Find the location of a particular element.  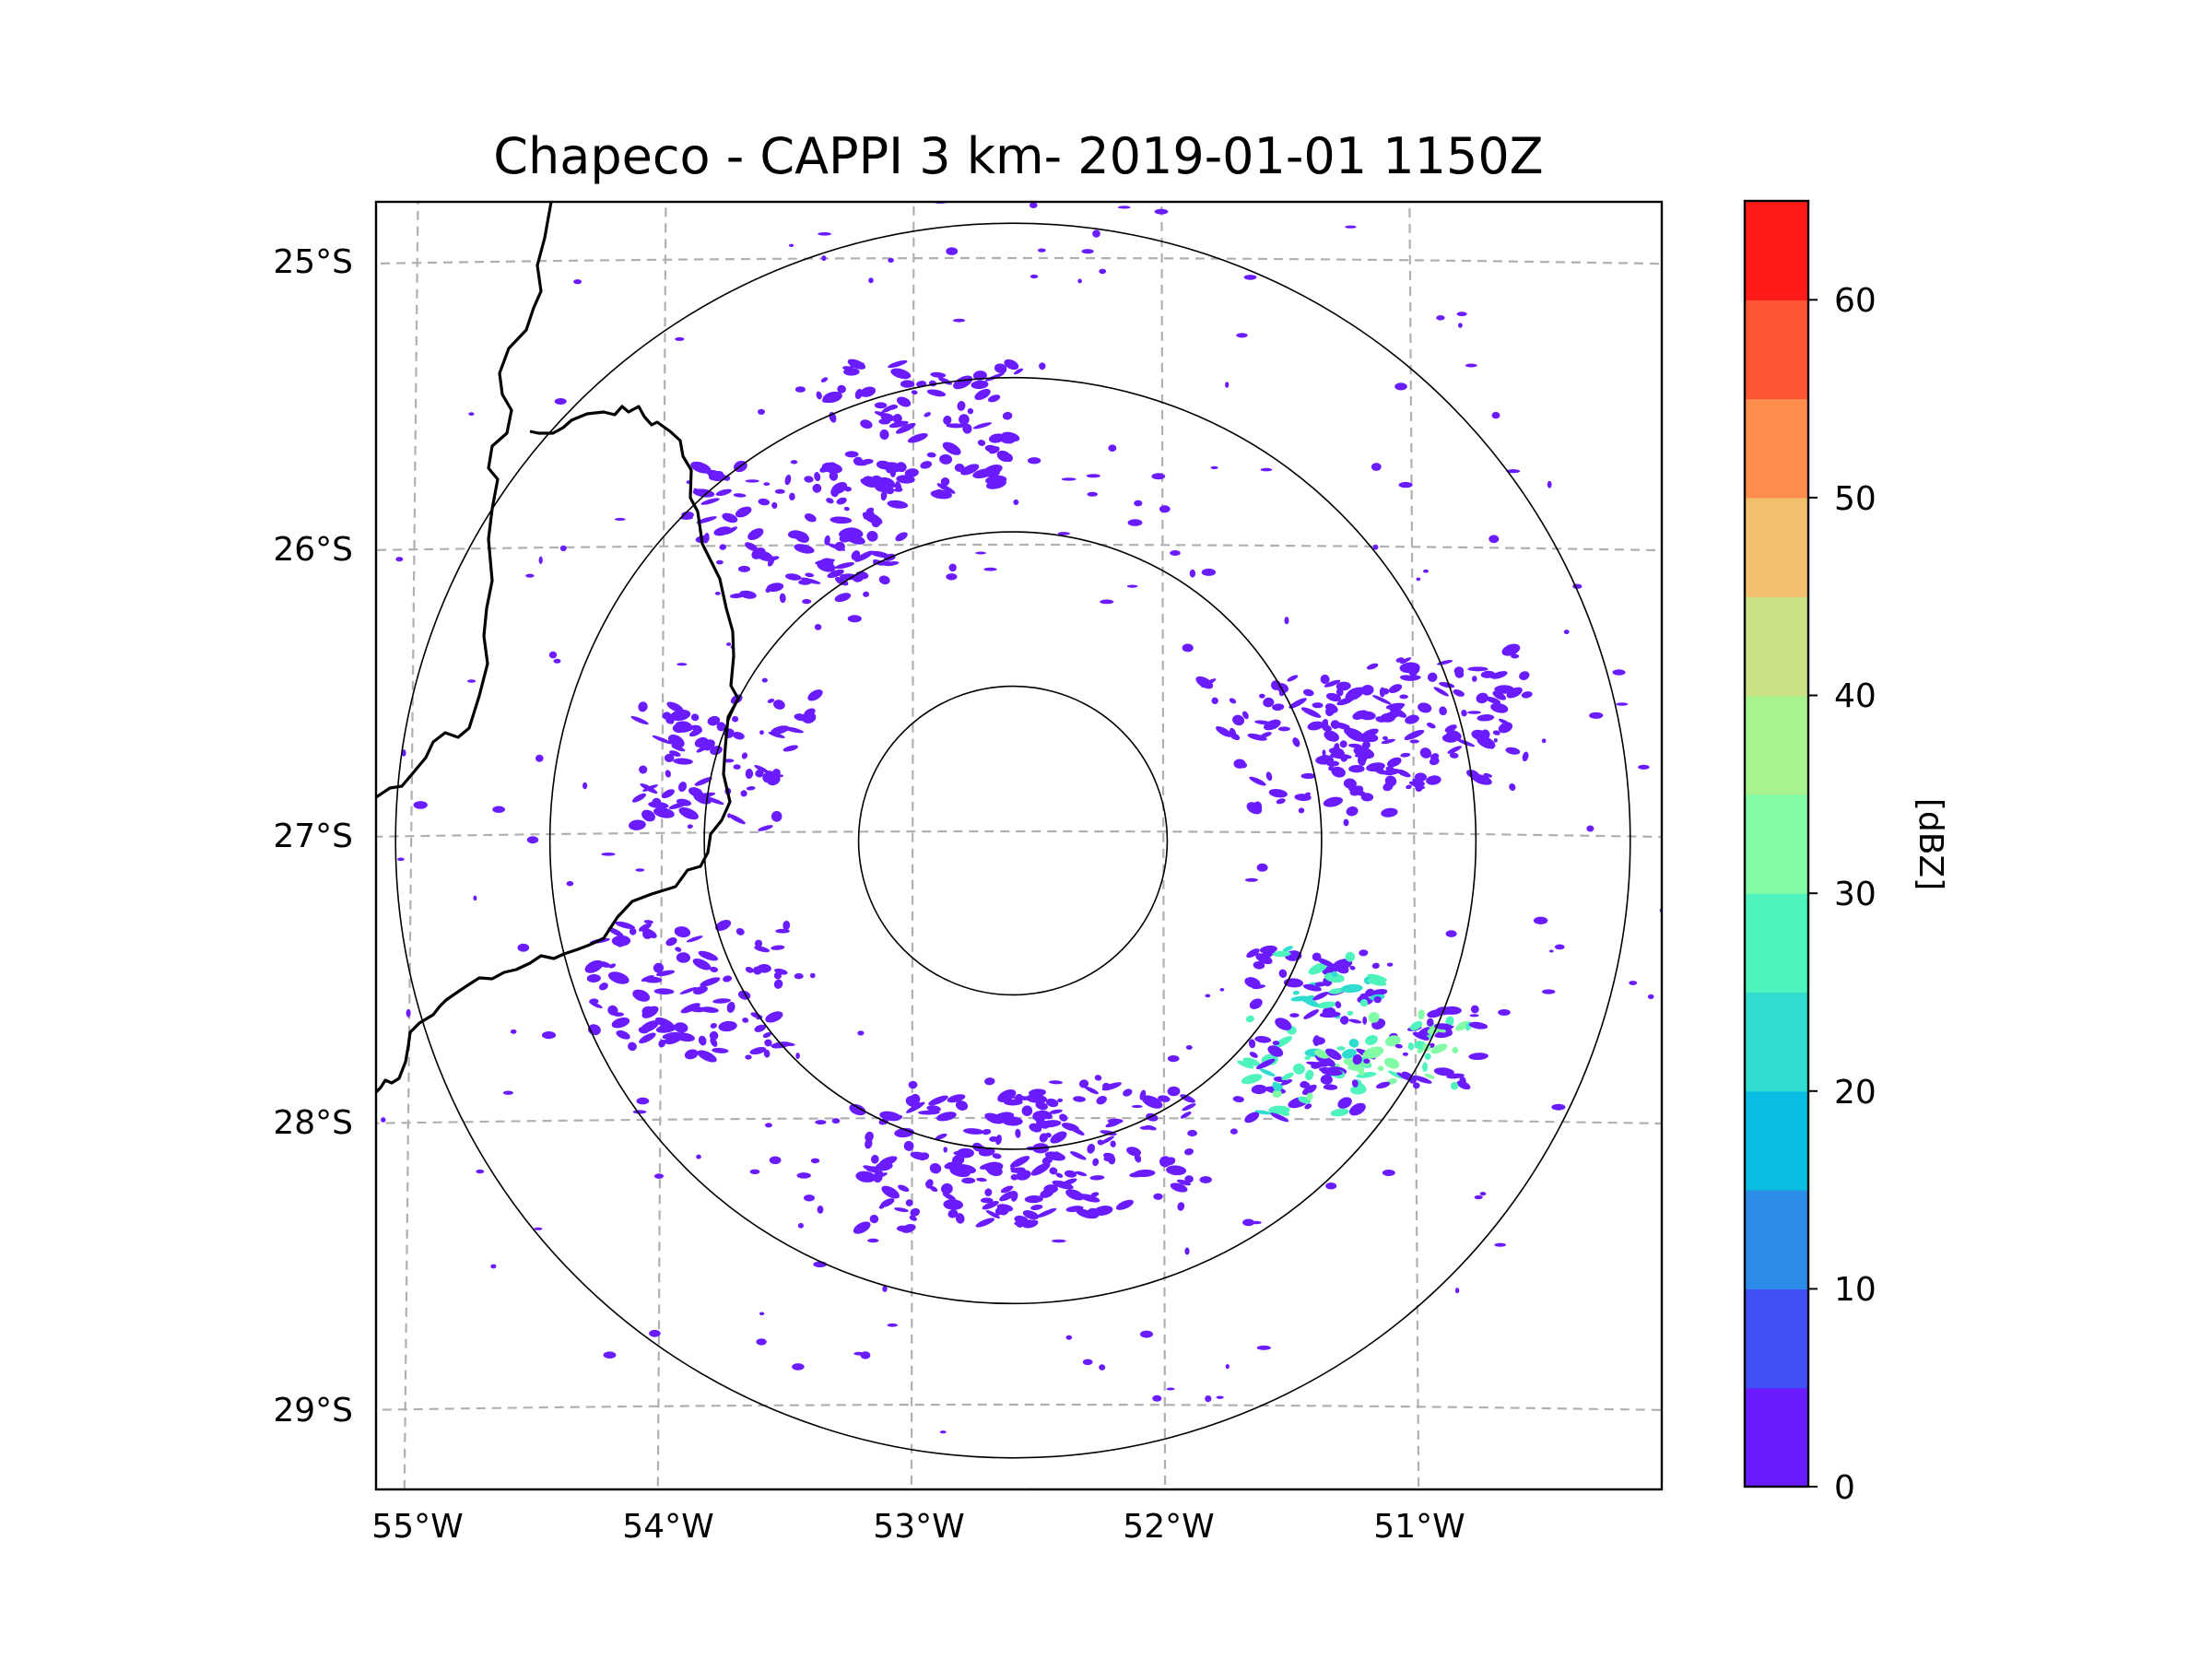

colorbar-frame is located at coordinates (1776, 843).